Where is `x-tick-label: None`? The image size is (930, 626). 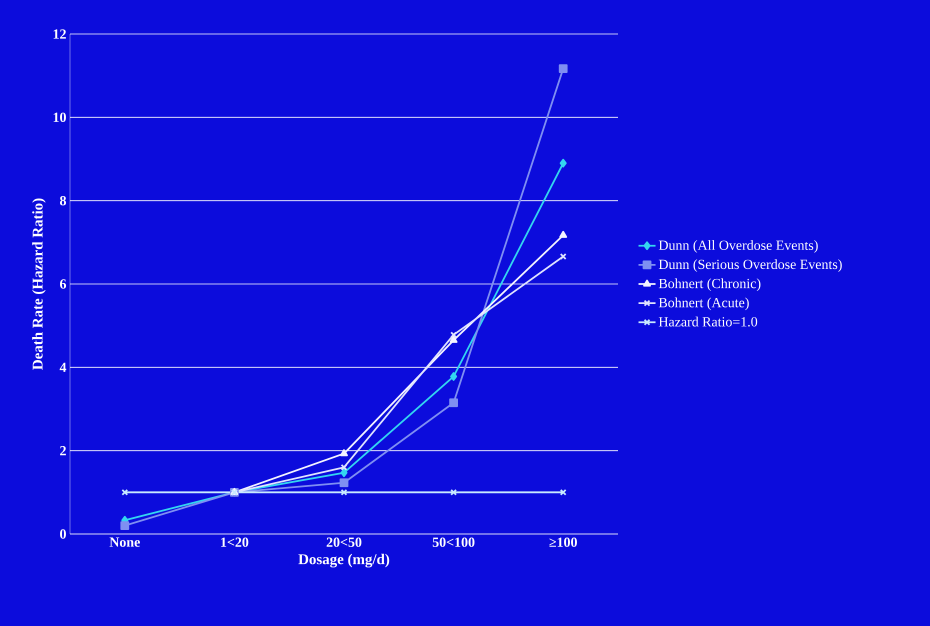 x-tick-label: None is located at coordinates (125, 542).